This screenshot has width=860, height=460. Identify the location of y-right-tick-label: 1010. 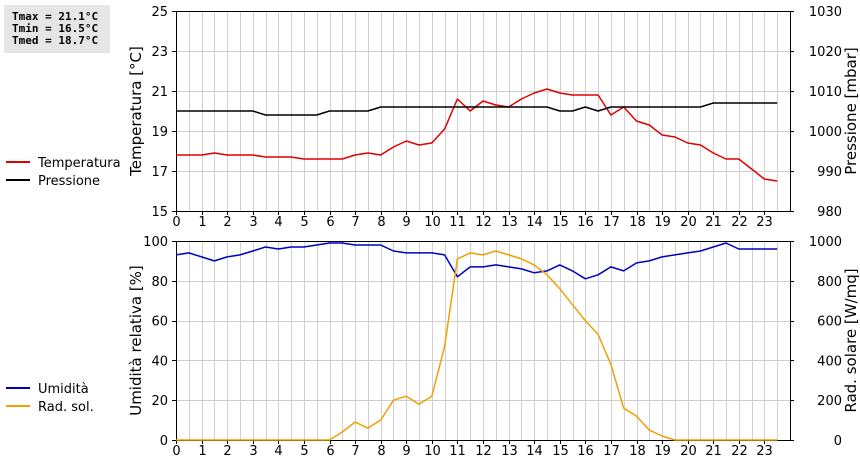
(825, 92).